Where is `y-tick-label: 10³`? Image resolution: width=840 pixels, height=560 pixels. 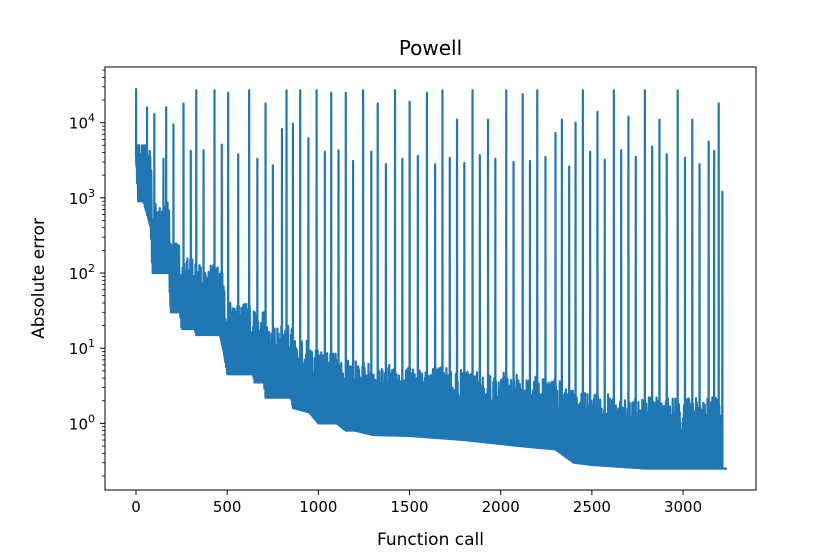
y-tick-label: 10³ is located at coordinates (82, 197).